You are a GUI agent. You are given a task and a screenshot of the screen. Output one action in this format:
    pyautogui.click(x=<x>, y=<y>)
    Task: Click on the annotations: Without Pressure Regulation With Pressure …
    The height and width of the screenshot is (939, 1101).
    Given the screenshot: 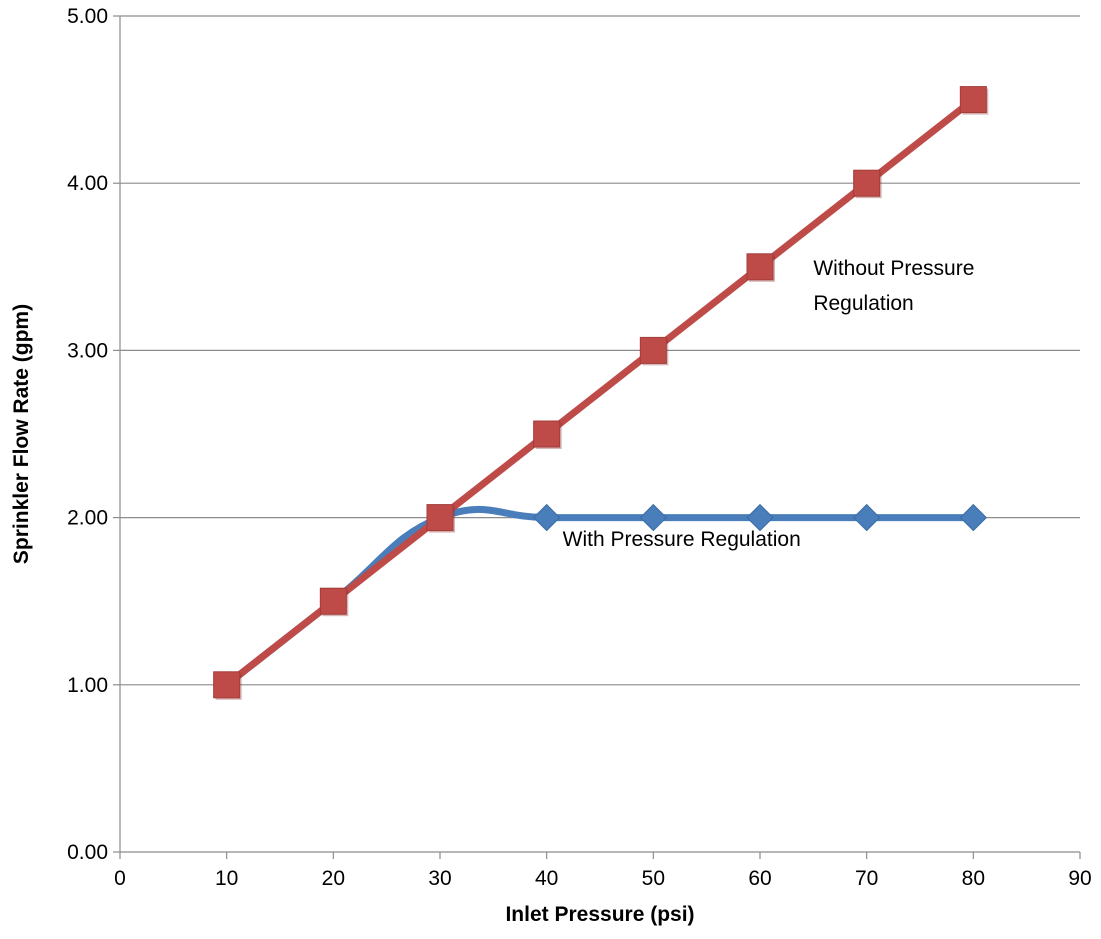 What is the action you would take?
    pyautogui.click(x=769, y=404)
    